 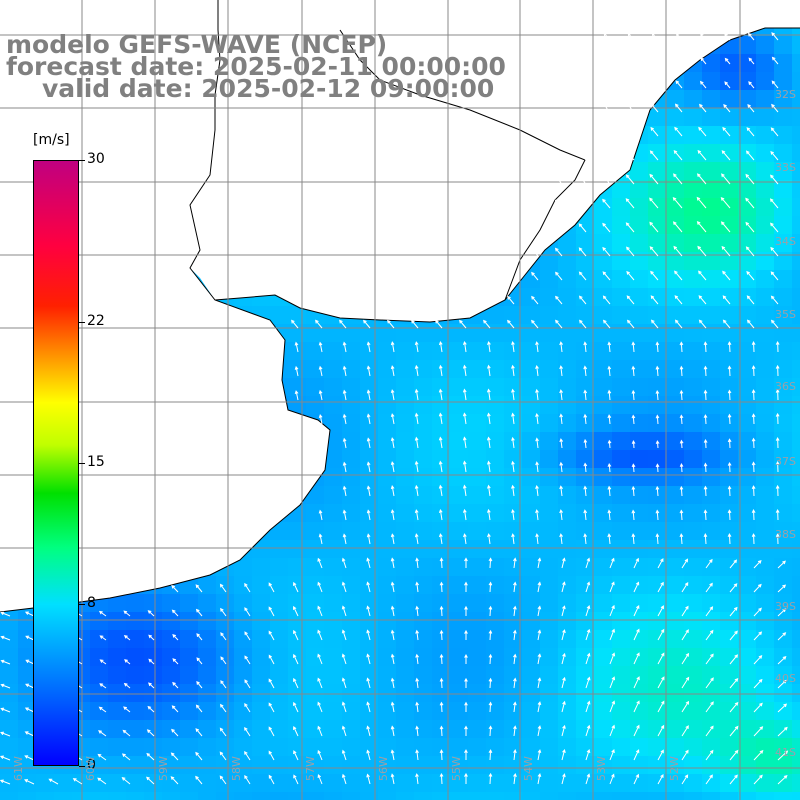 What do you see at coordinates (462, 165) in the screenshot?
I see `border-river` at bounding box center [462, 165].